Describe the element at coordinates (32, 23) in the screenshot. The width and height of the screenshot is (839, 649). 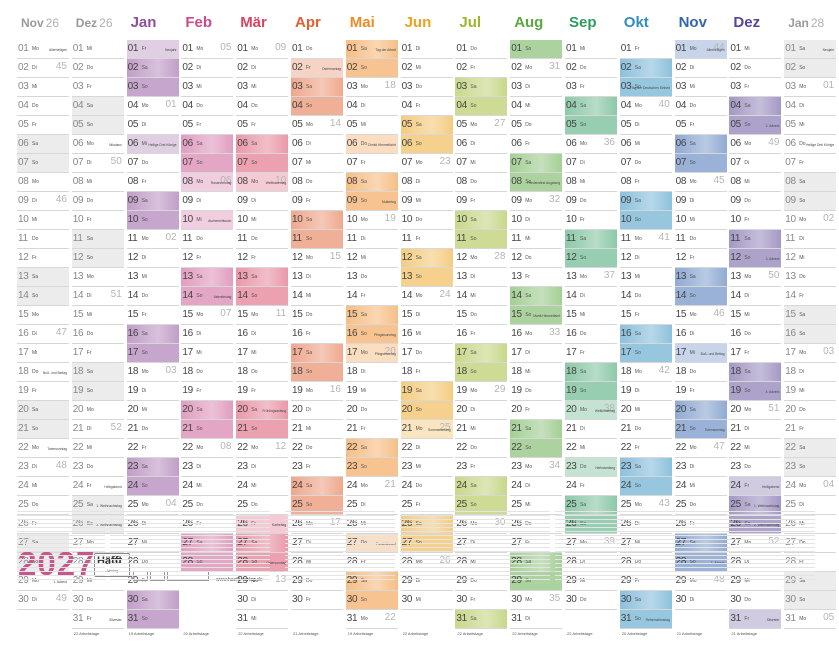
I see `month-name: Nov` at that location.